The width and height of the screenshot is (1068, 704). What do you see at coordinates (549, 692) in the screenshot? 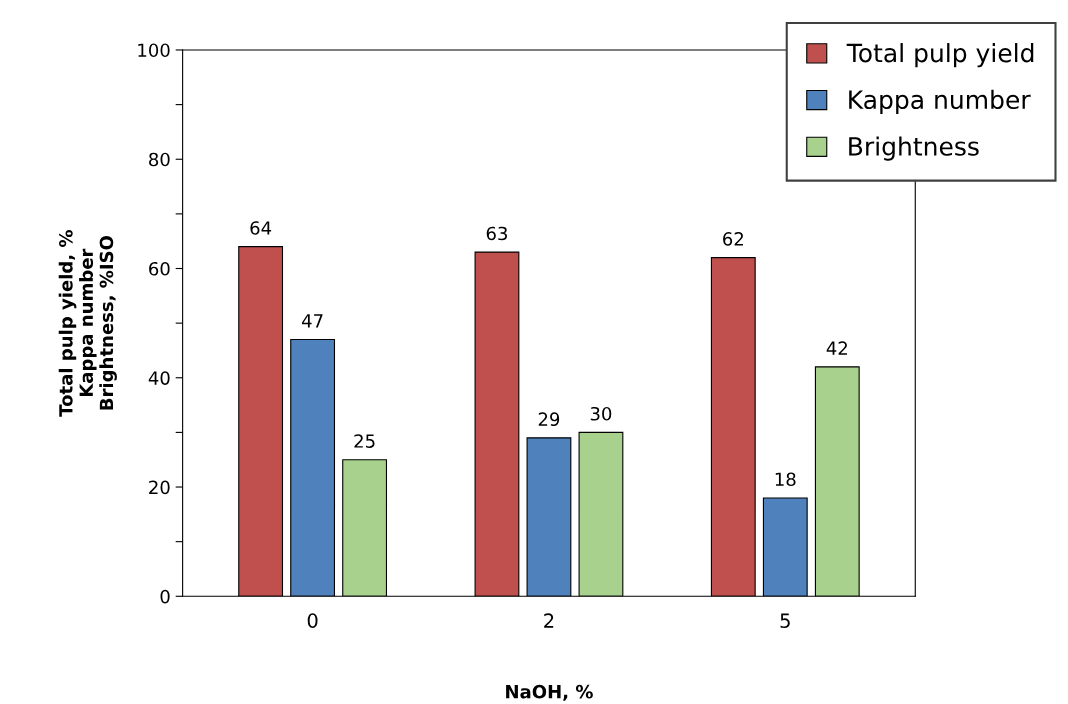
I see `x-axis-title: NaOH, %` at bounding box center [549, 692].